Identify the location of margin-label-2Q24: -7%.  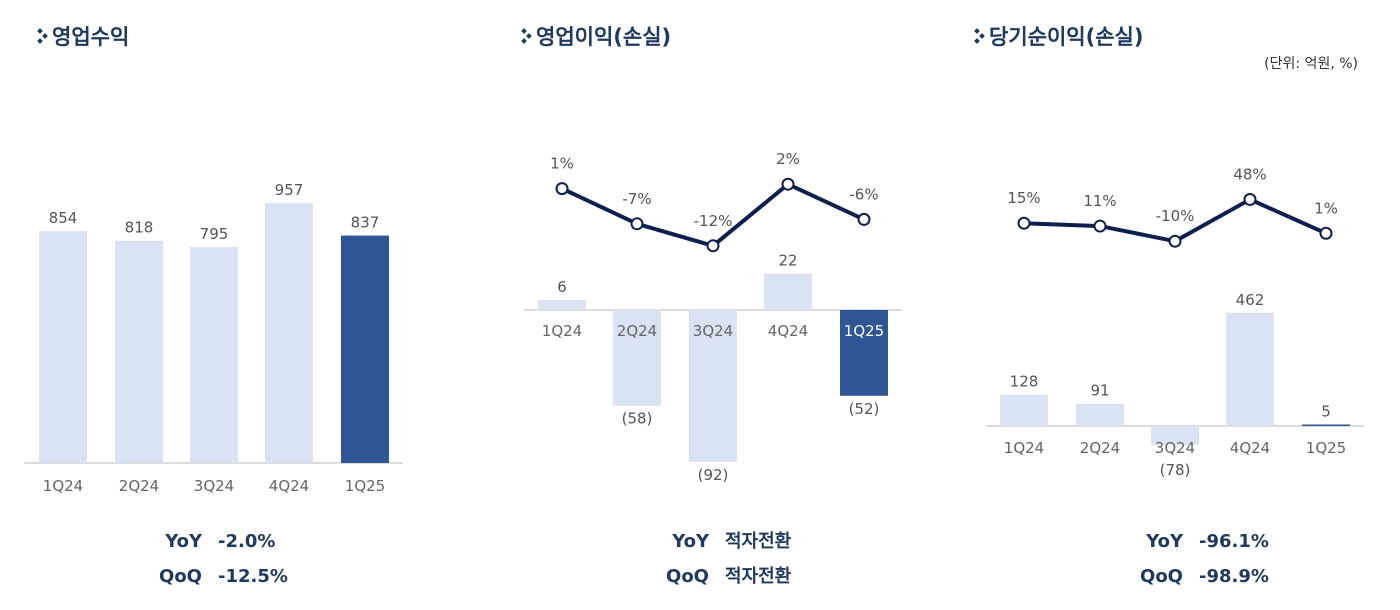
(636, 199).